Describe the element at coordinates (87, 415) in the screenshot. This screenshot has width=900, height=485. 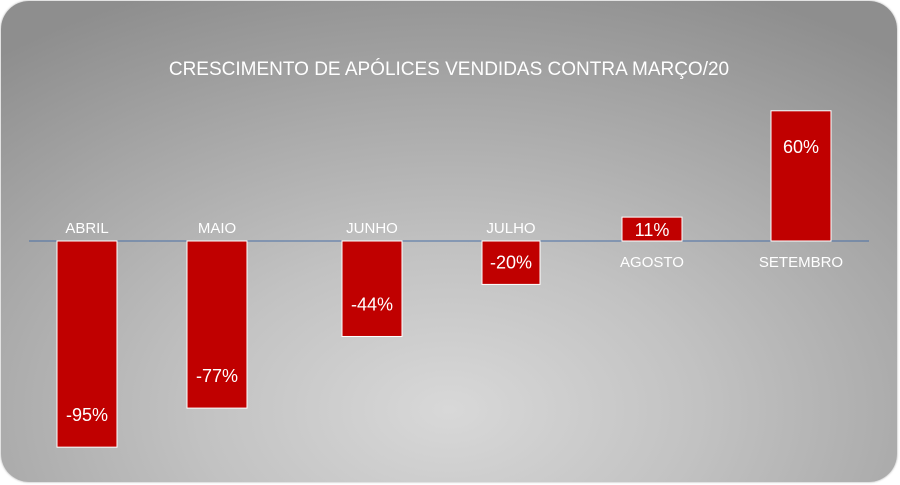
I see `value-label-abril: -95%` at that location.